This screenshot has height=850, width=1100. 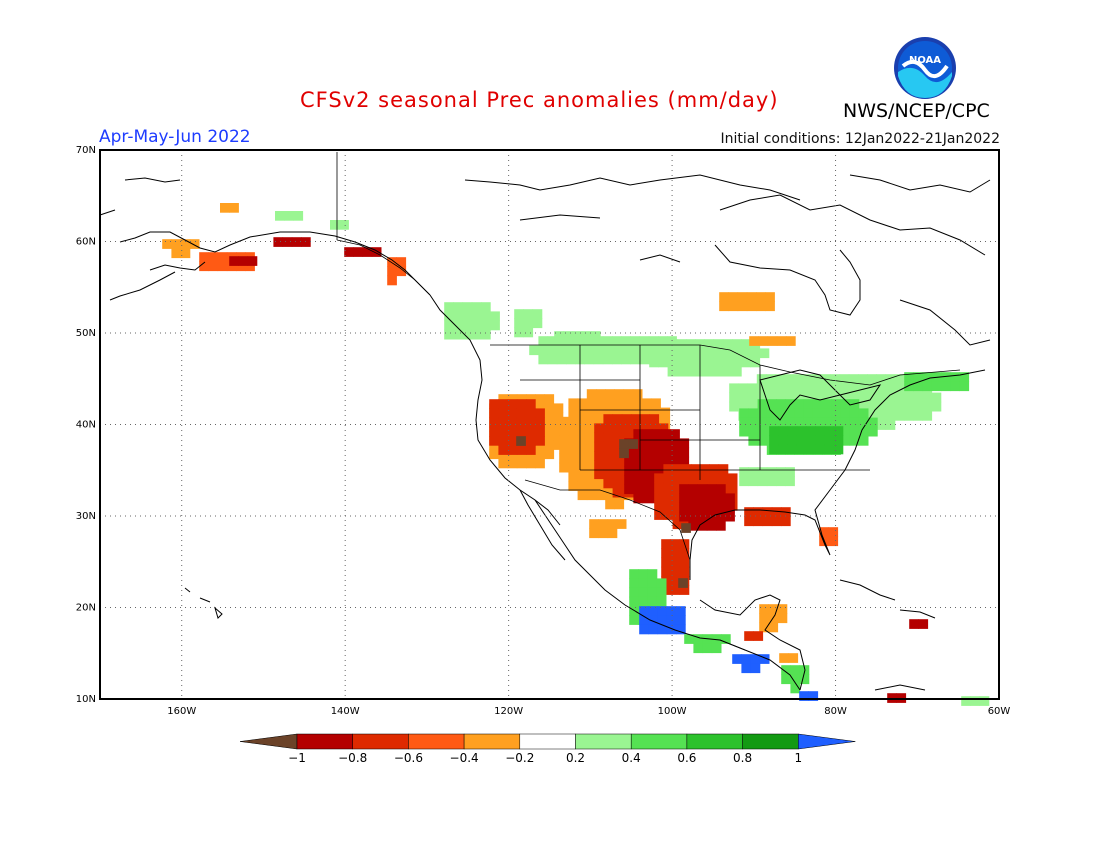 What do you see at coordinates (672, 711) in the screenshot?
I see `lon-tick-label: 100W` at bounding box center [672, 711].